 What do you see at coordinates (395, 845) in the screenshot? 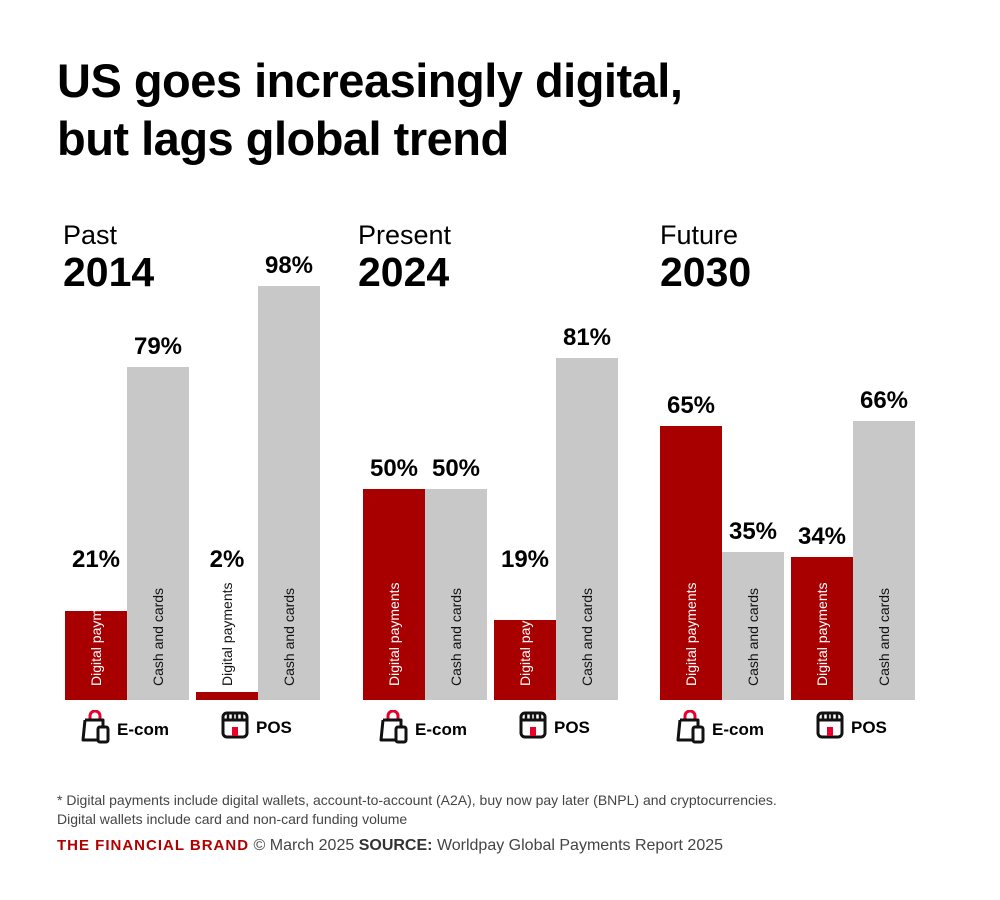
I see `source-label: SOURCE:` at bounding box center [395, 845].